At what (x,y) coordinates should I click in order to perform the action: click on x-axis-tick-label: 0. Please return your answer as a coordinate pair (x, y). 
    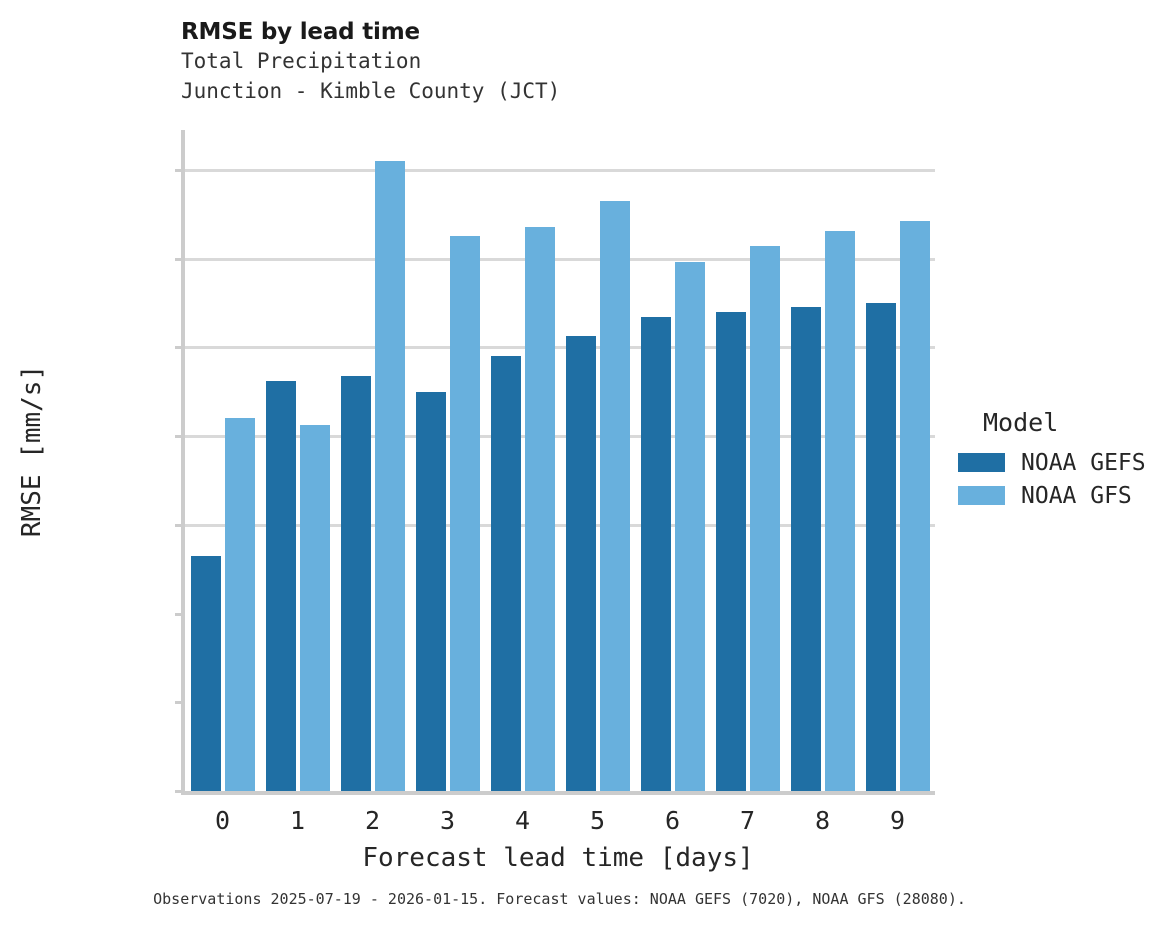
    Looking at the image, I should click on (222, 820).